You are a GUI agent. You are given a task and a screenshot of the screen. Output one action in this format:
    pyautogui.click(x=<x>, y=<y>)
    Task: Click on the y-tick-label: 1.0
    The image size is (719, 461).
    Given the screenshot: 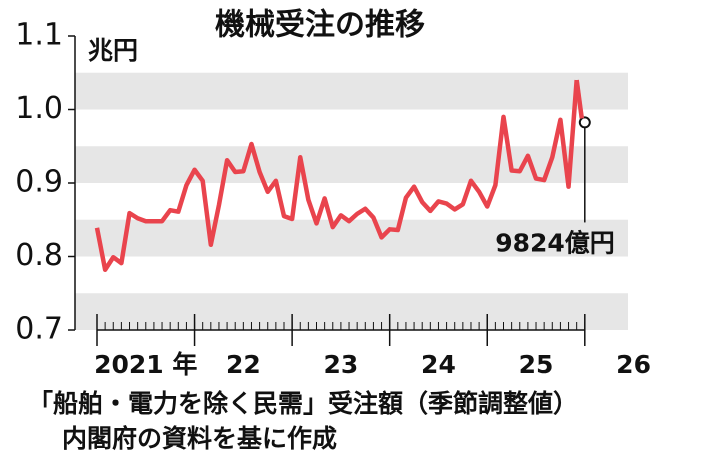 What is the action you would take?
    pyautogui.click(x=39, y=108)
    